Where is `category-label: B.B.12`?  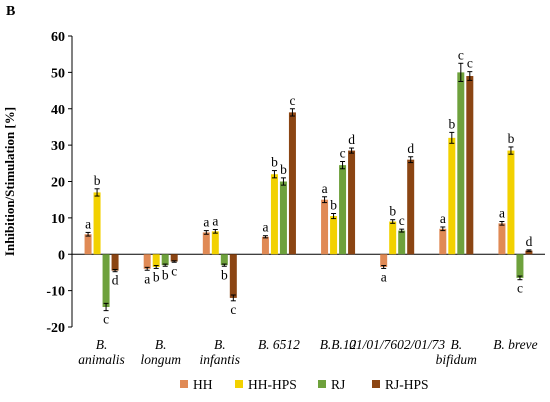
category-label: B.B.12 is located at coordinates (338, 344).